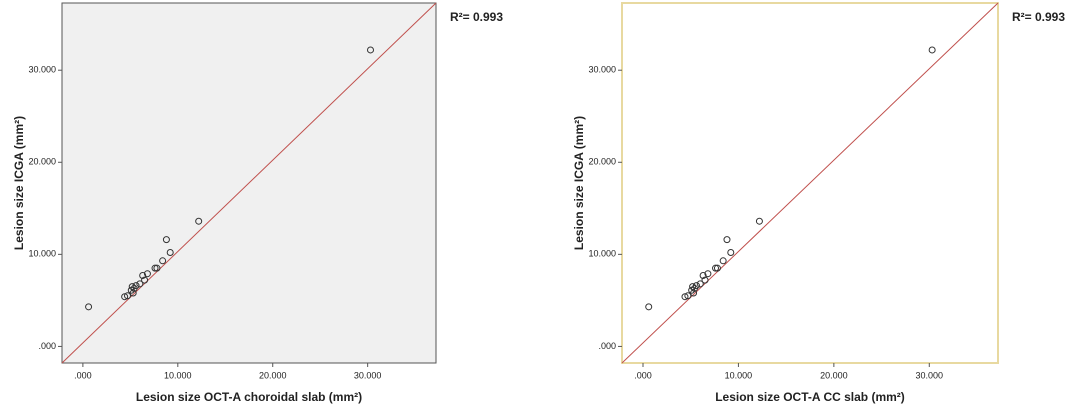 This screenshot has height=413, width=1084. Describe the element at coordinates (249, 397) in the screenshot. I see `x-axis-label: Lesion size OCT-A choroidal slab (mm²)` at that location.